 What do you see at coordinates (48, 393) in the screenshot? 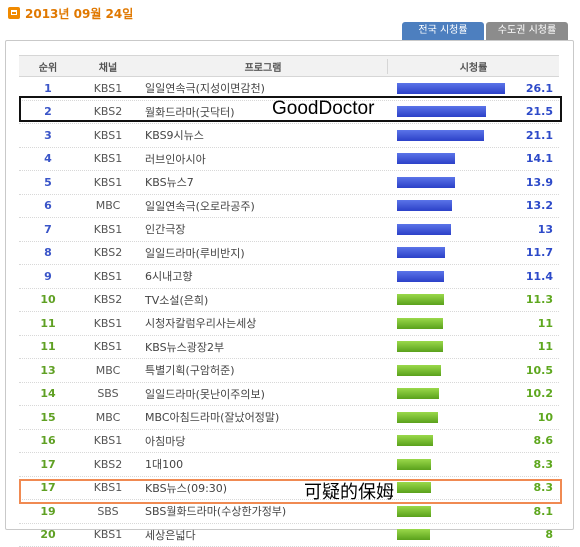
I see `row-rank: 14` at bounding box center [48, 393].